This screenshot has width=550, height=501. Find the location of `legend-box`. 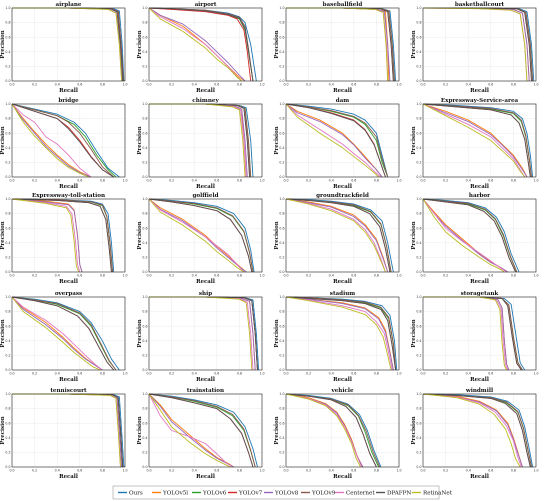

legend-box is located at coordinates (276, 492).